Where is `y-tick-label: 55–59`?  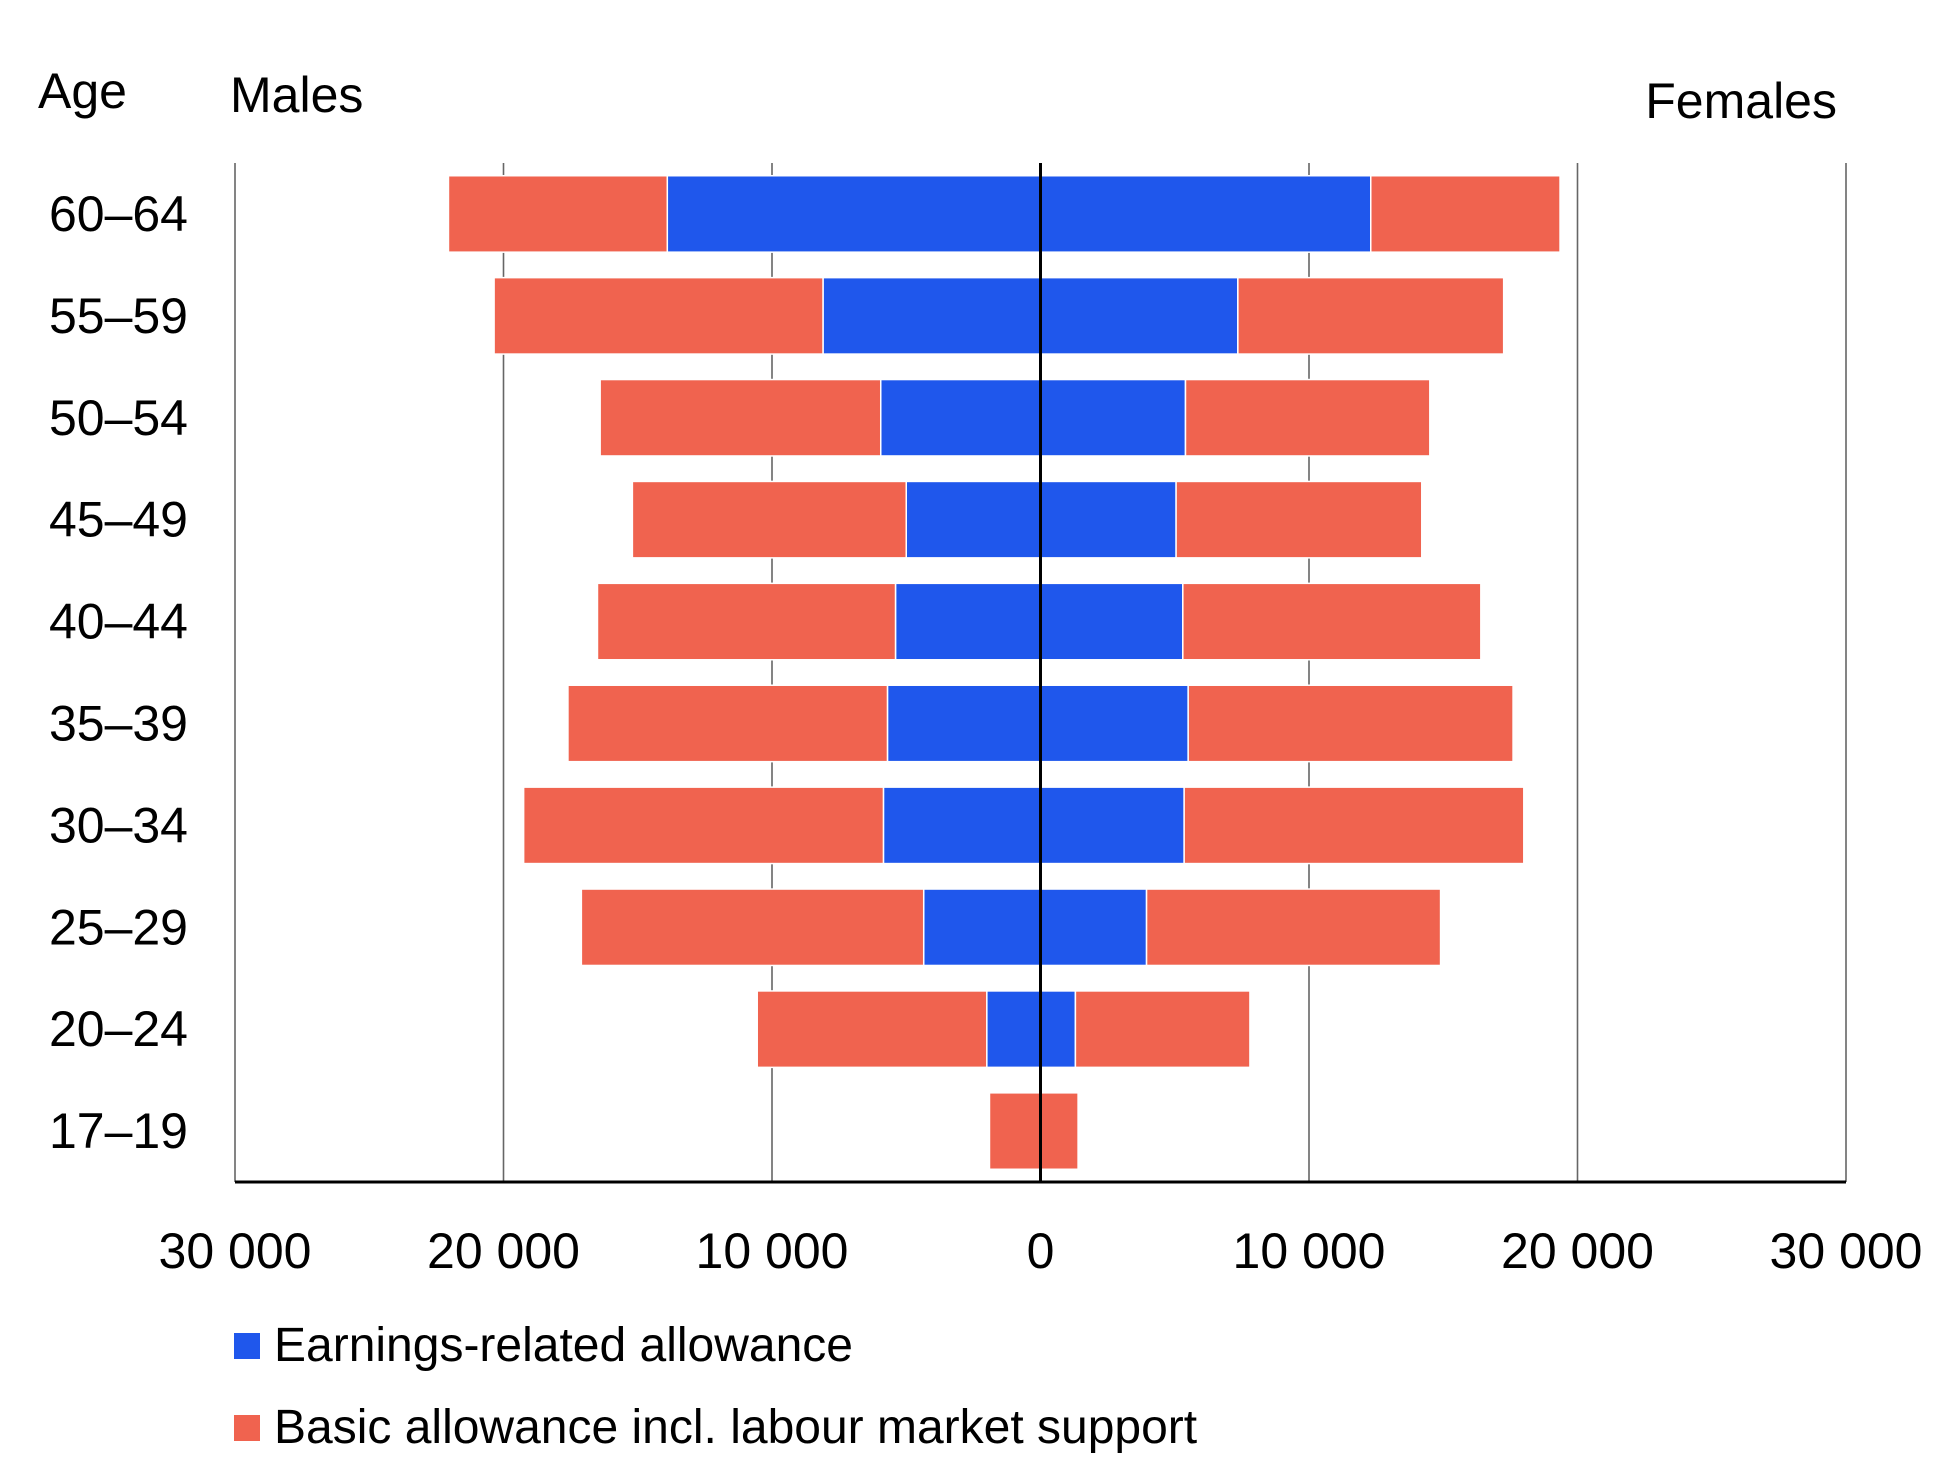 y-tick-label: 55–59 is located at coordinates (118, 316).